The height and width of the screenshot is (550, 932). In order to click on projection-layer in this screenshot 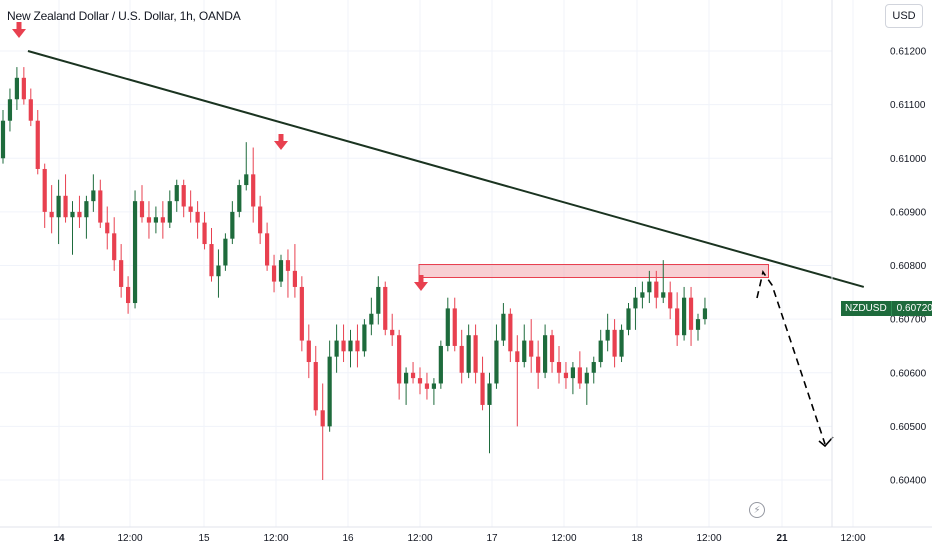, I will do `click(795, 359)`.